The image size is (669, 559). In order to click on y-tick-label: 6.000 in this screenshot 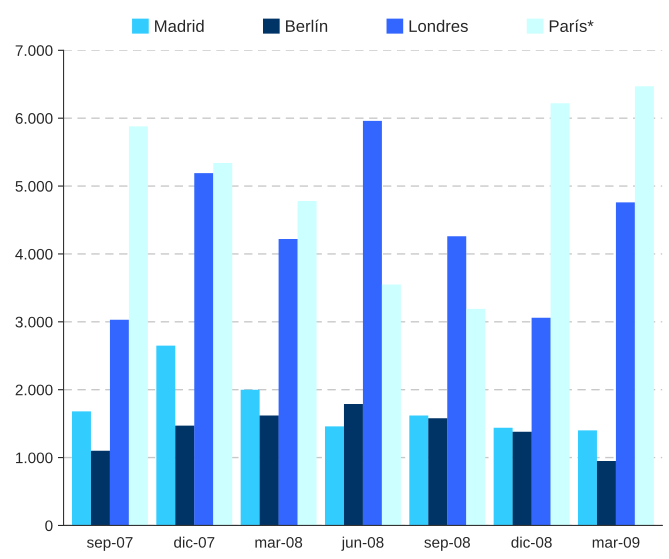, I will do `click(34, 118)`.